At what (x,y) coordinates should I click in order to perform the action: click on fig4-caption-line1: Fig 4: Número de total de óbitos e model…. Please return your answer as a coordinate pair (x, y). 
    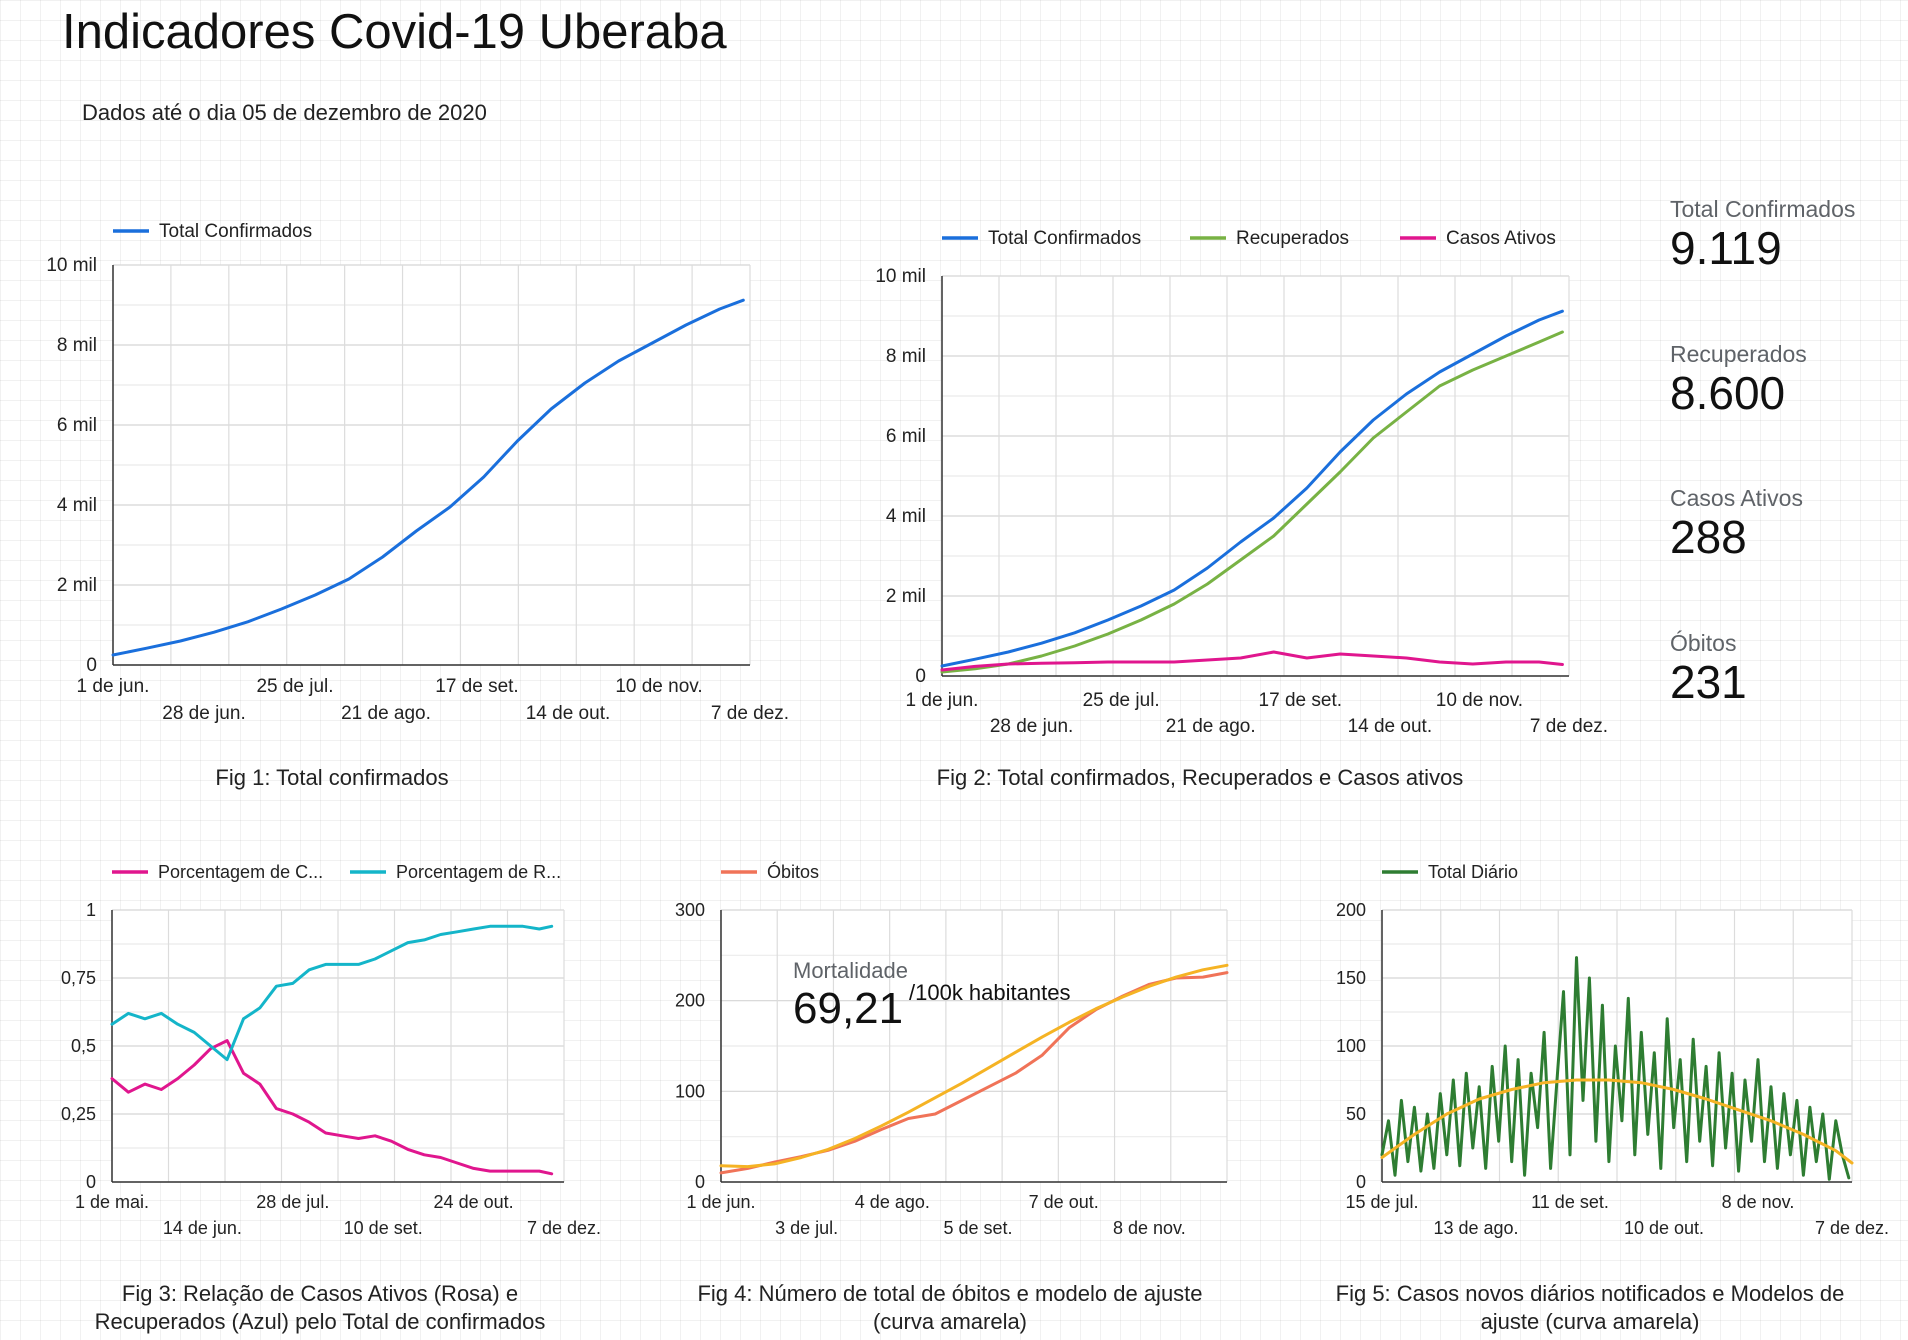
    Looking at the image, I should click on (950, 1293).